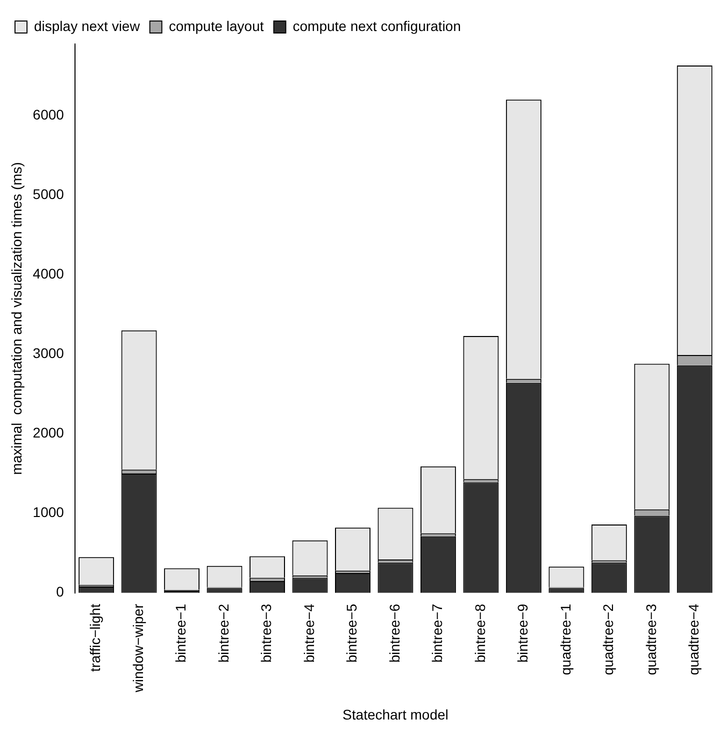  What do you see at coordinates (352, 633) in the screenshot?
I see `x-tick-label: bintree−5` at bounding box center [352, 633].